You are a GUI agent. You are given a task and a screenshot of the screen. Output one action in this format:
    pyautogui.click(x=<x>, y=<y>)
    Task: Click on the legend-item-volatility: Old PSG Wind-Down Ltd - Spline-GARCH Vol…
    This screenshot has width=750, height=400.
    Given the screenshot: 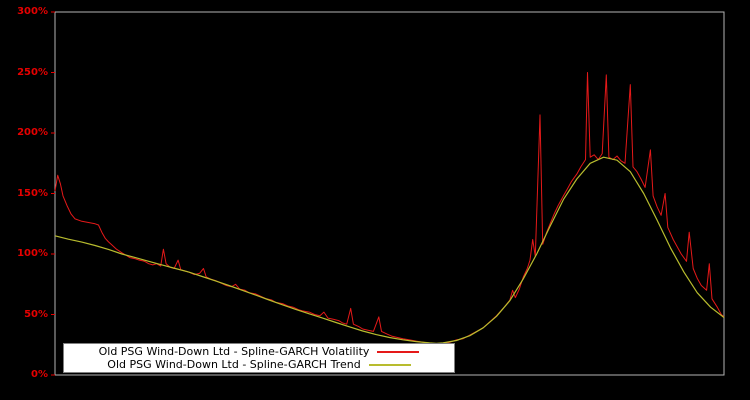 What is the action you would take?
    pyautogui.click(x=259, y=351)
    